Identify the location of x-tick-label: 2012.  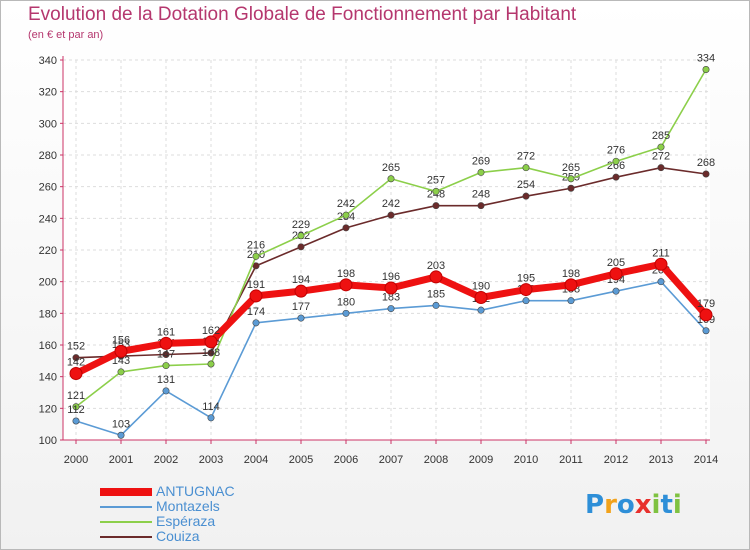
(616, 460).